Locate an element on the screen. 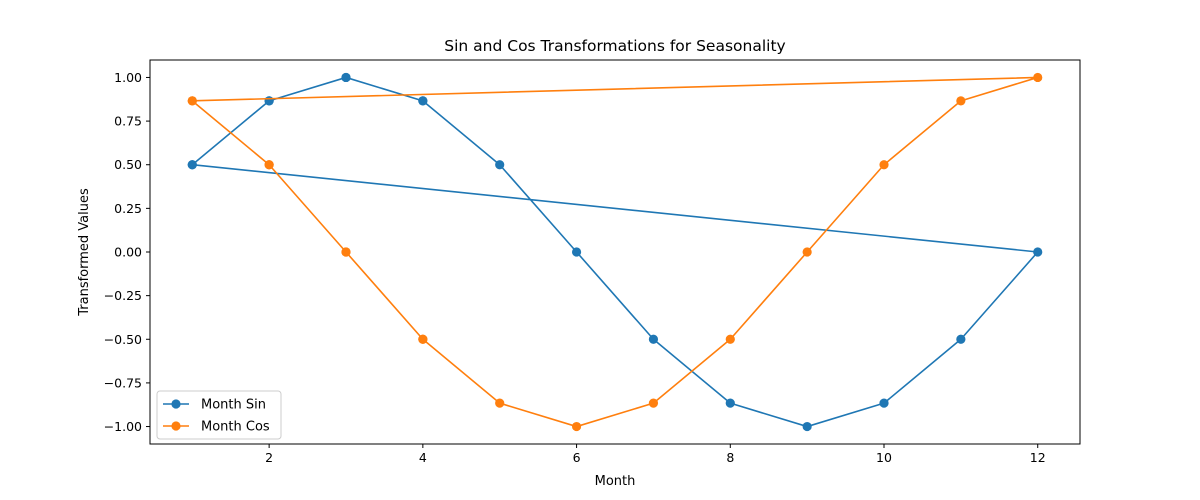  y-tick-label: 0.75 is located at coordinates (128, 121).